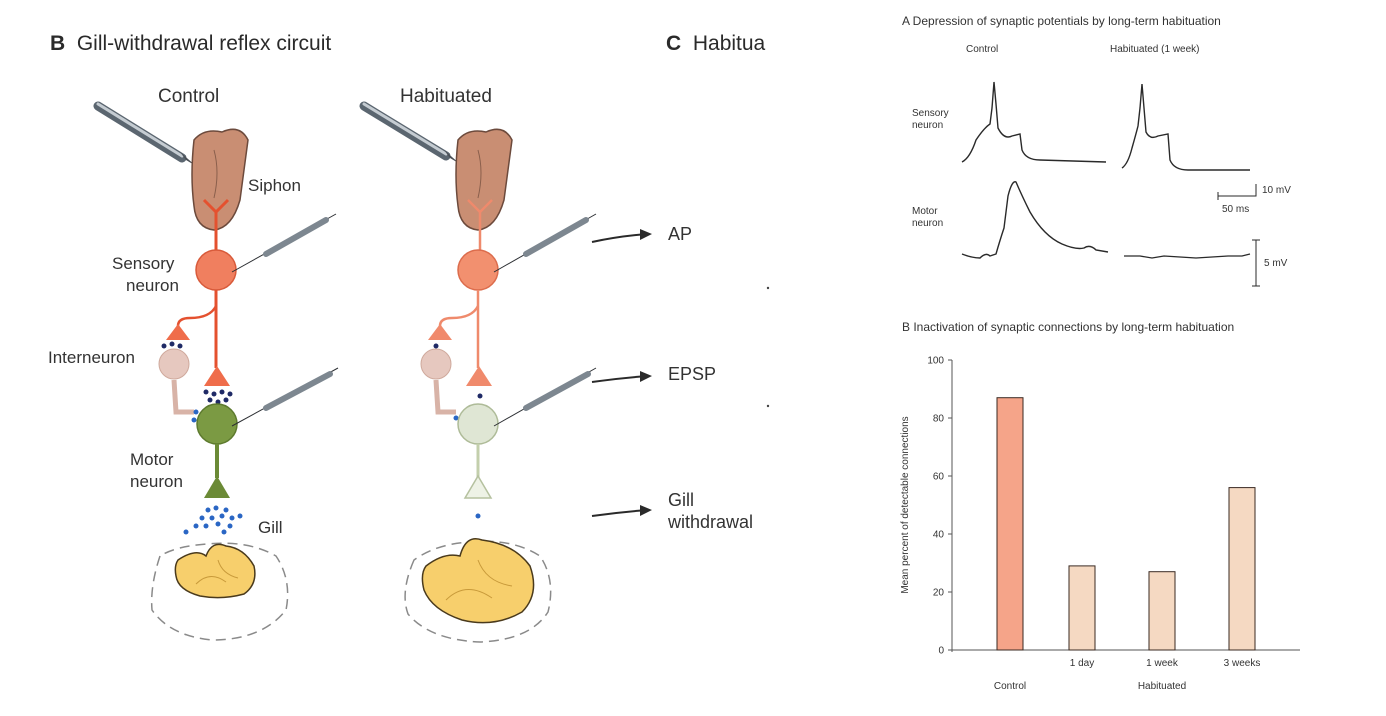 This screenshot has width=1386, height=716. What do you see at coordinates (939, 419) in the screenshot?
I see `y-tick-label: 80` at bounding box center [939, 419].